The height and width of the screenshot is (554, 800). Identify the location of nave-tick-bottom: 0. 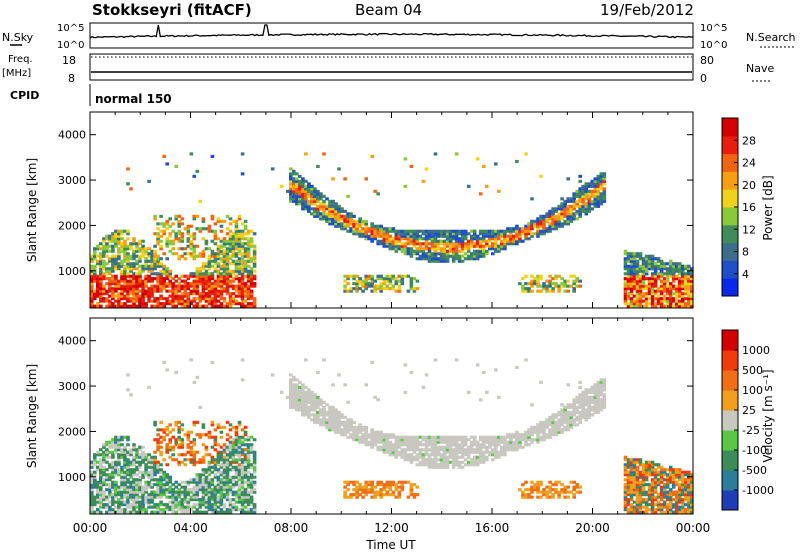
(703, 78).